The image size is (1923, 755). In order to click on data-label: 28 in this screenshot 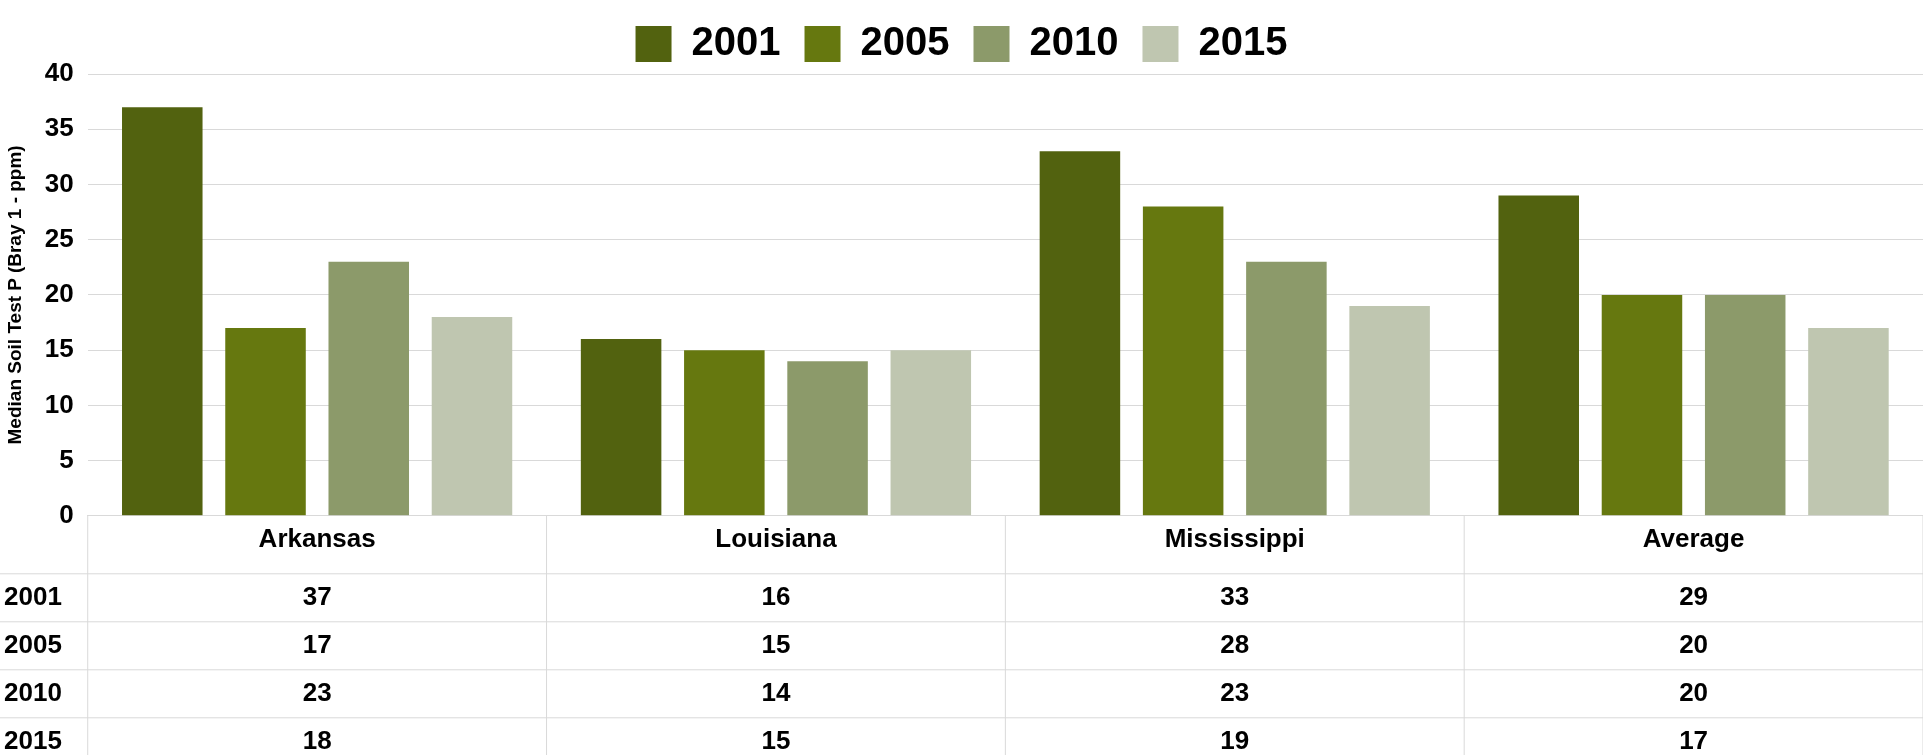, I will do `click(1235, 643)`.